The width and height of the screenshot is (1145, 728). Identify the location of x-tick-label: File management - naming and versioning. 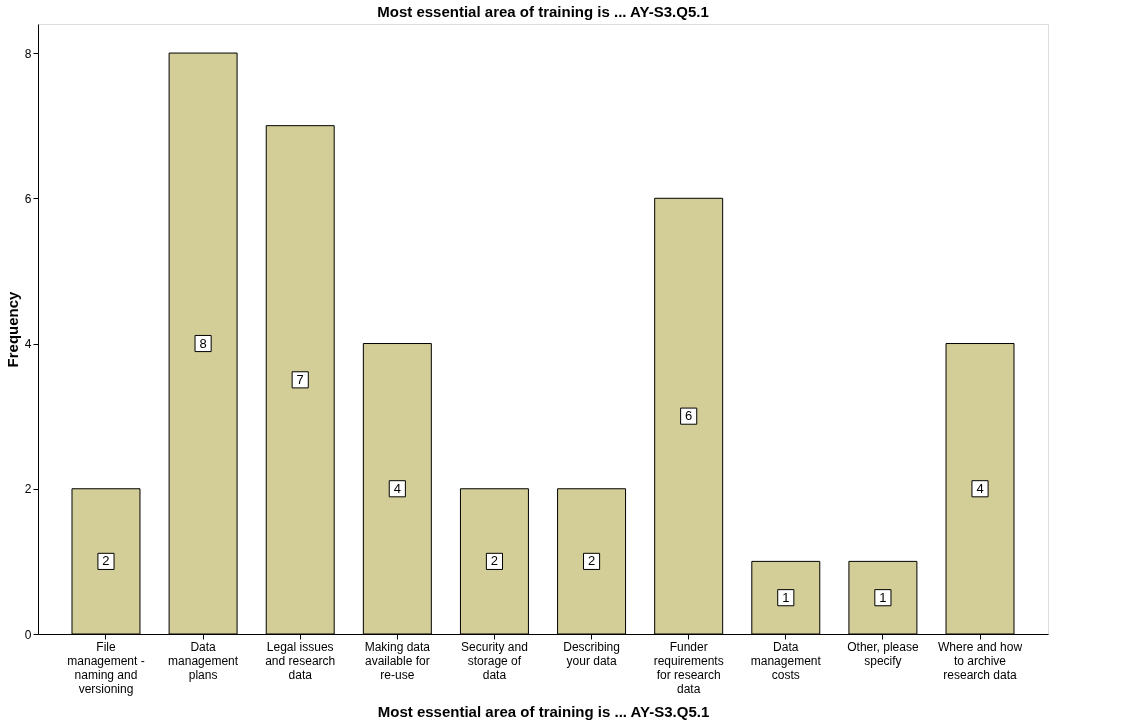
(106, 667).